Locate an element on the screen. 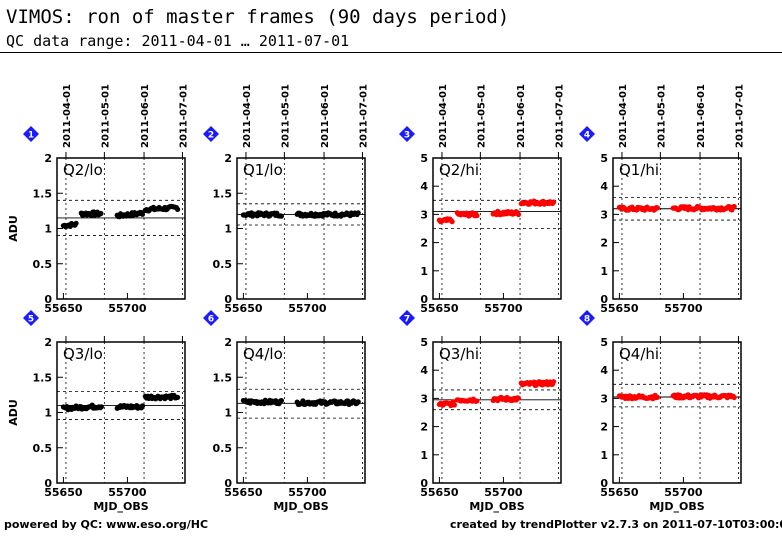 This screenshot has height=542, width=782. panel-label: Q4/hi is located at coordinates (639, 354).